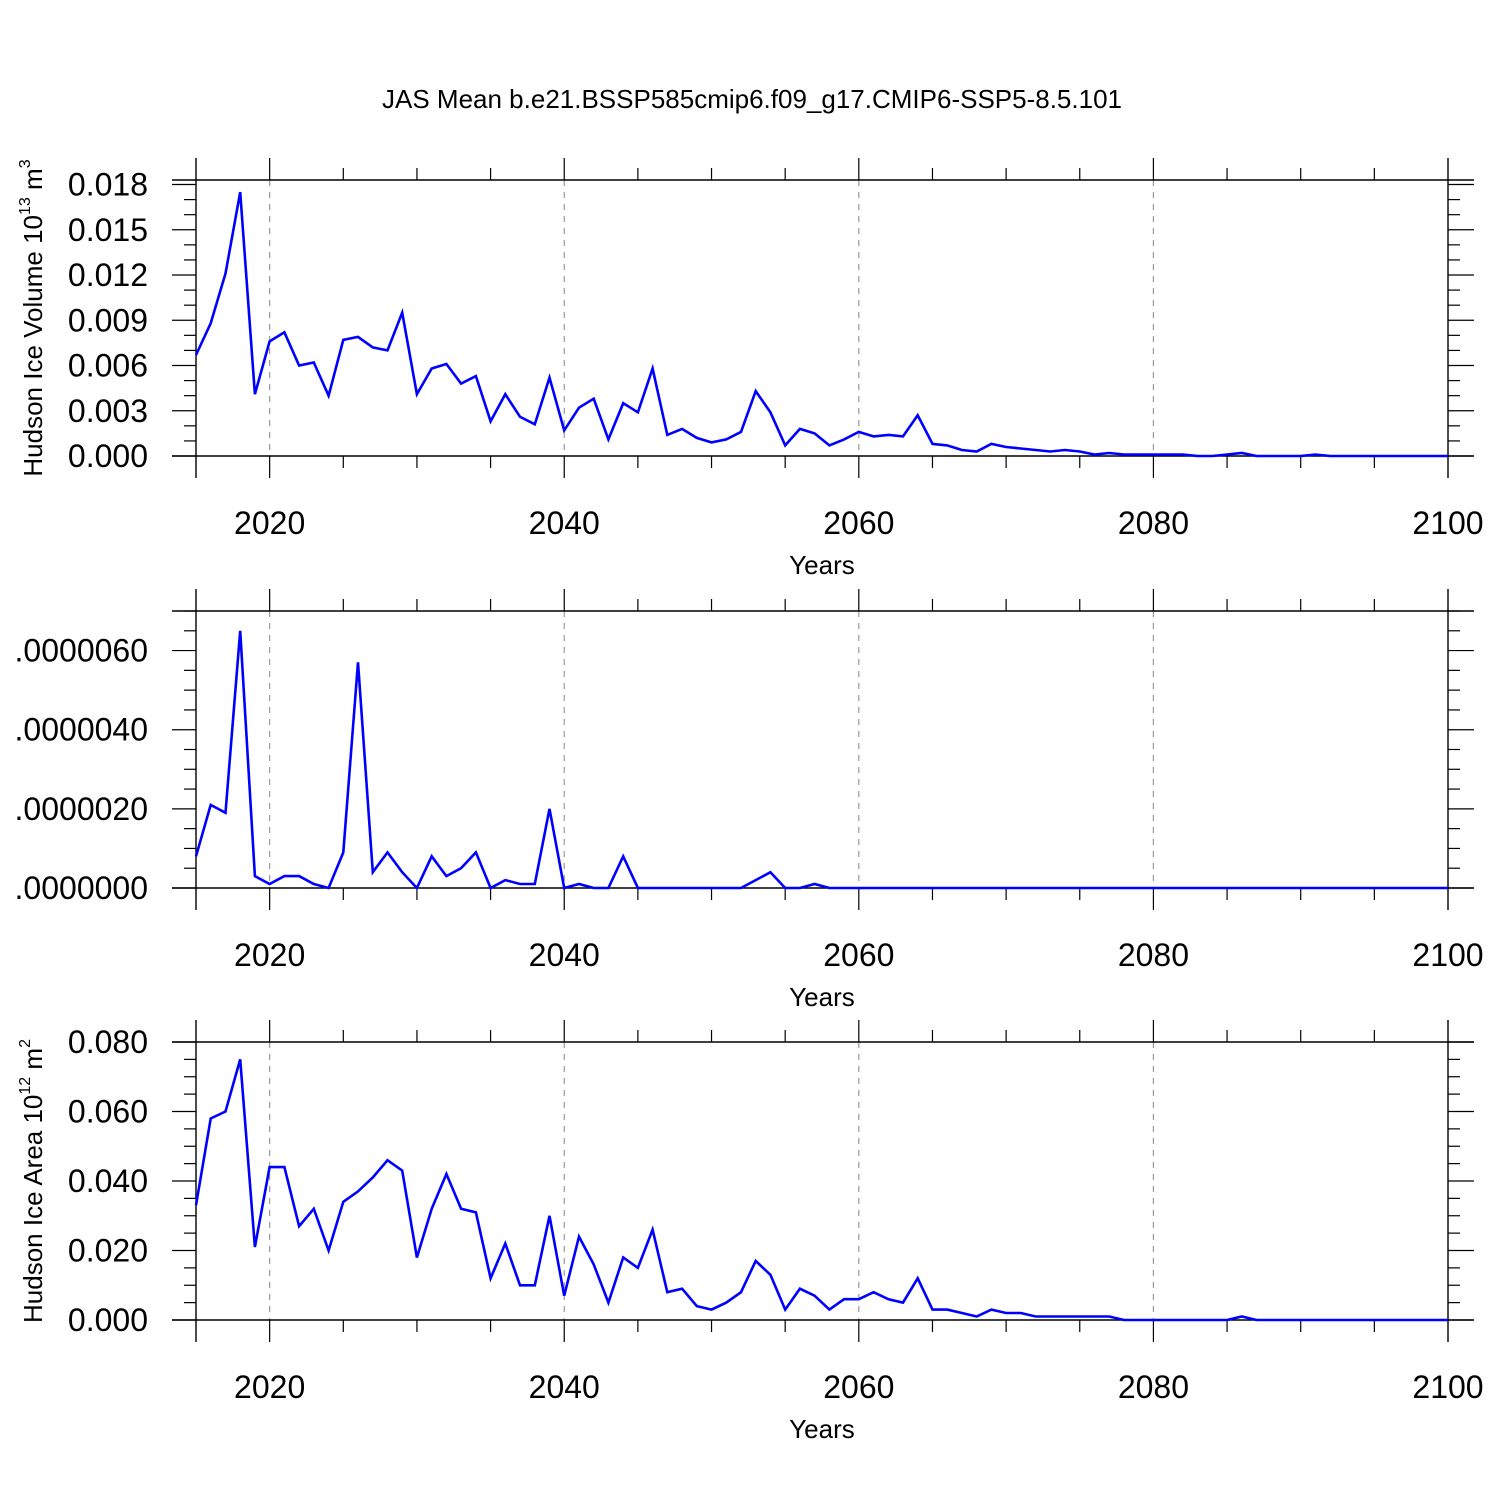 This screenshot has height=1500, width=1500. I want to click on y-tick-label: 0.080, so click(108, 1042).